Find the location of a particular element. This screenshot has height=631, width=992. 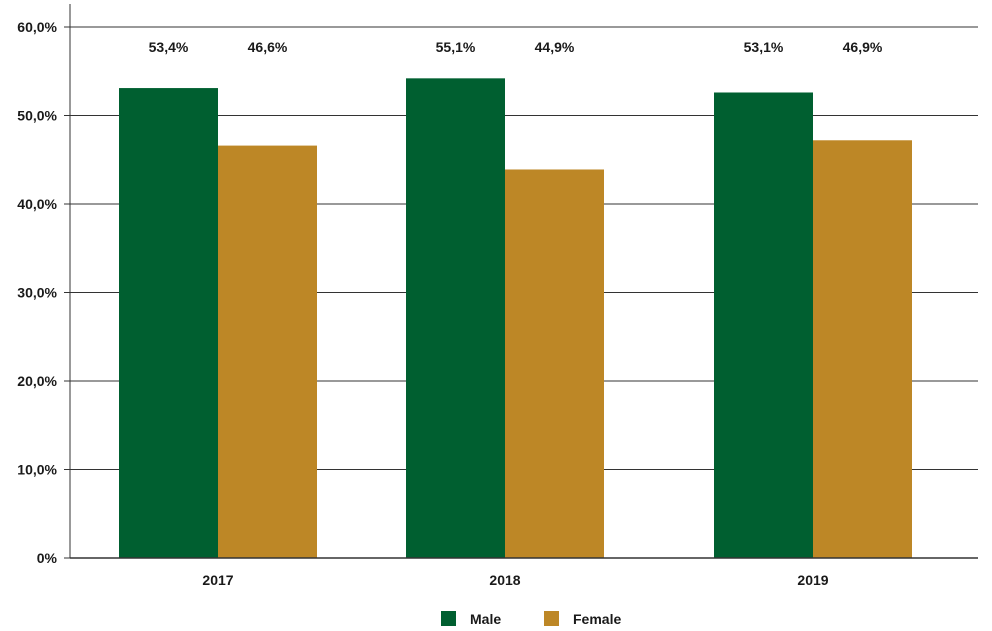

data-label-female-2017: 46,6% is located at coordinates (268, 47).